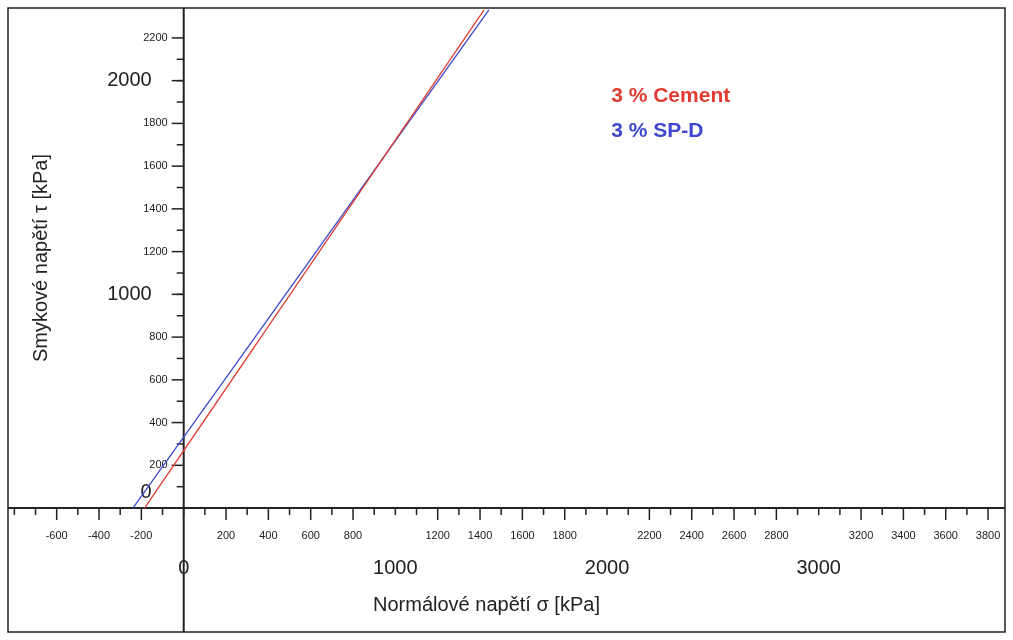  I want to click on y2-tick-label: 1800, so click(155, 122).